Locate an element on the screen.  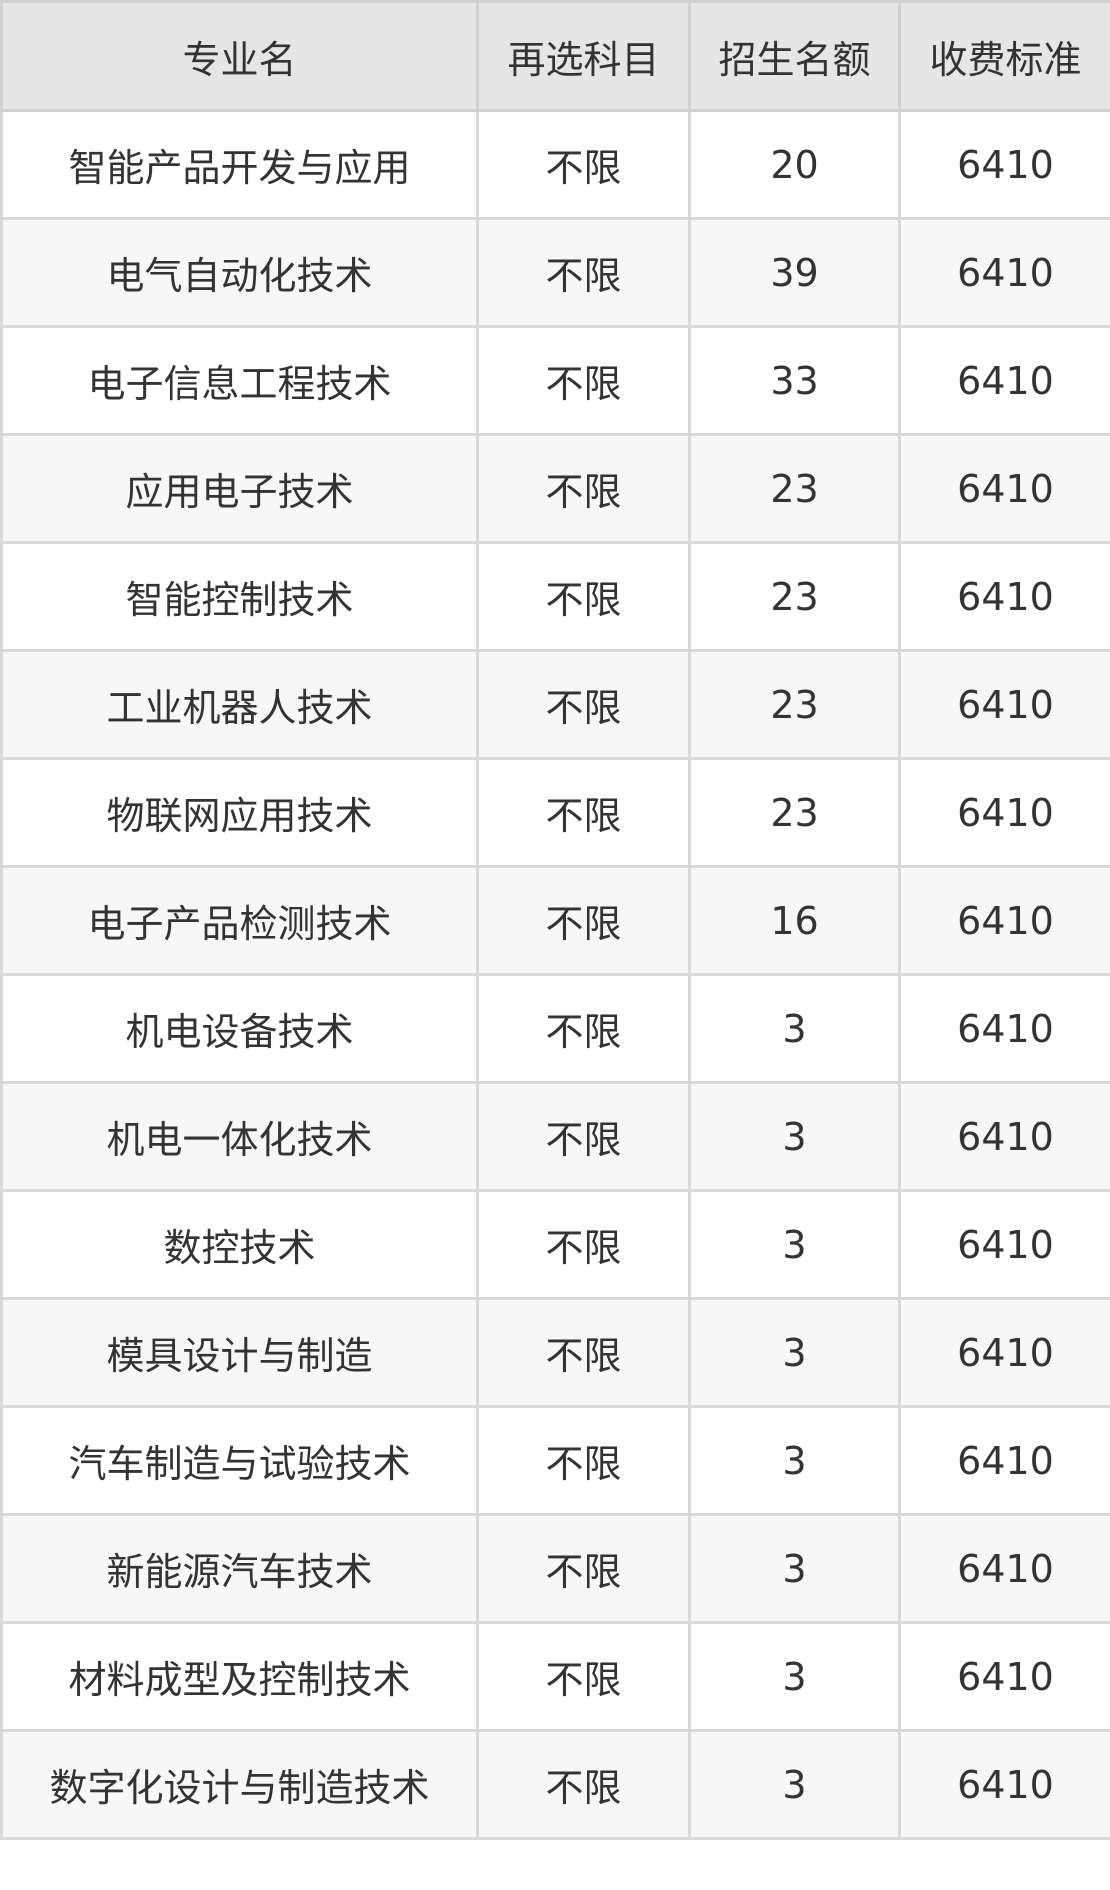
table-row: 电子信息工程技术 不限 33 6410 is located at coordinates (555, 380).